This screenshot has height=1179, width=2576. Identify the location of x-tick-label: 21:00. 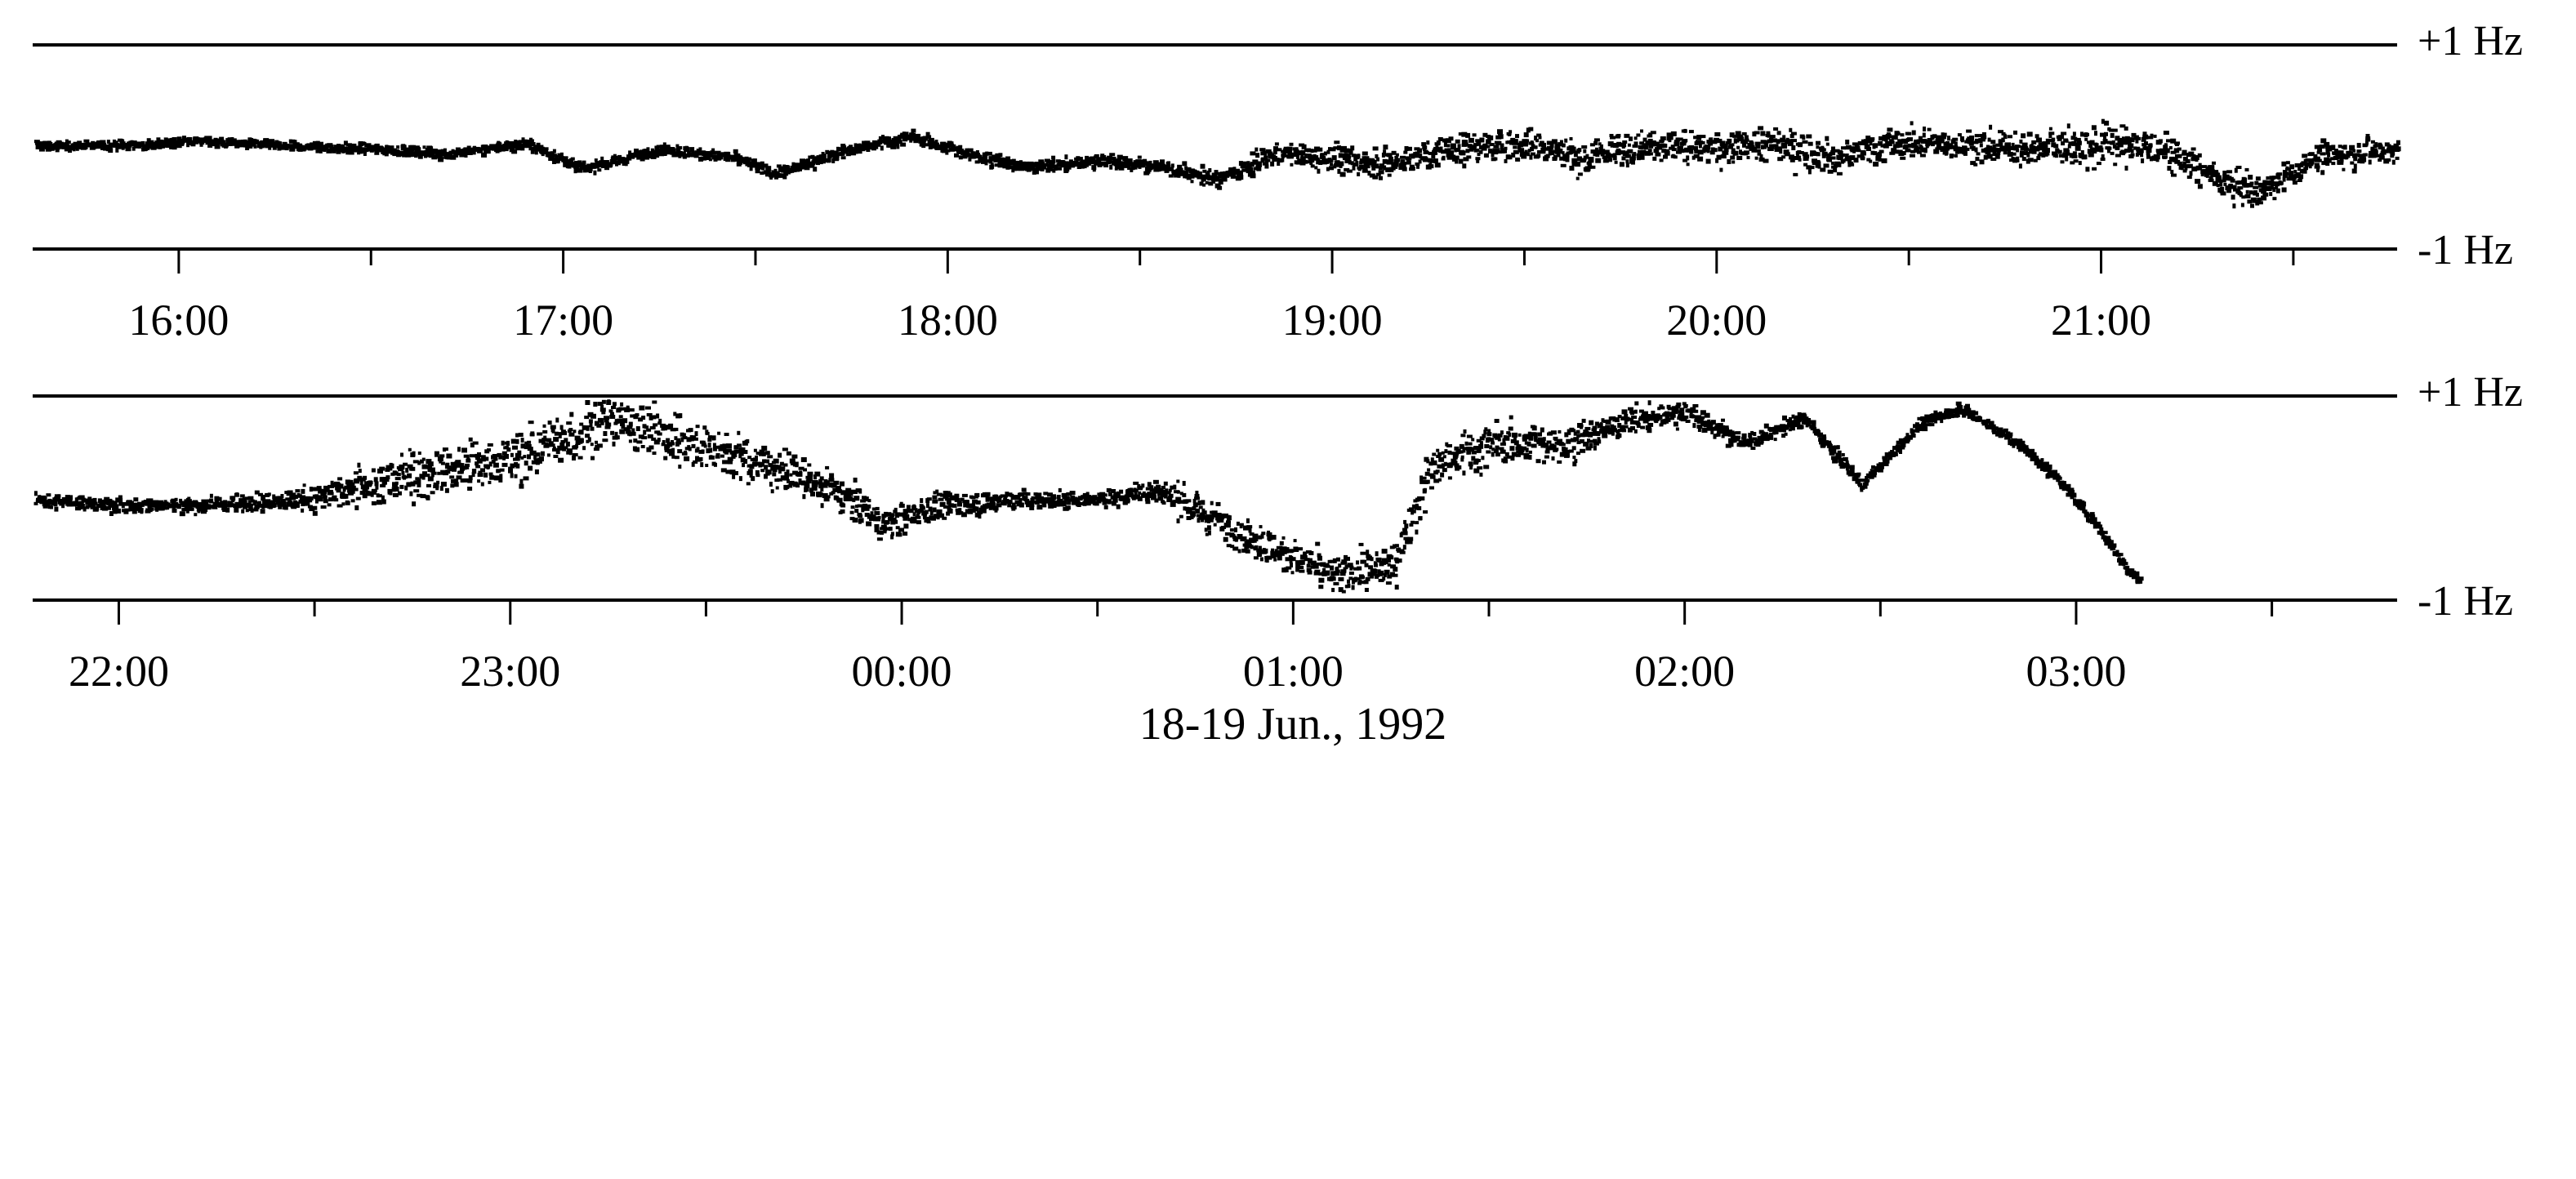
(2101, 321).